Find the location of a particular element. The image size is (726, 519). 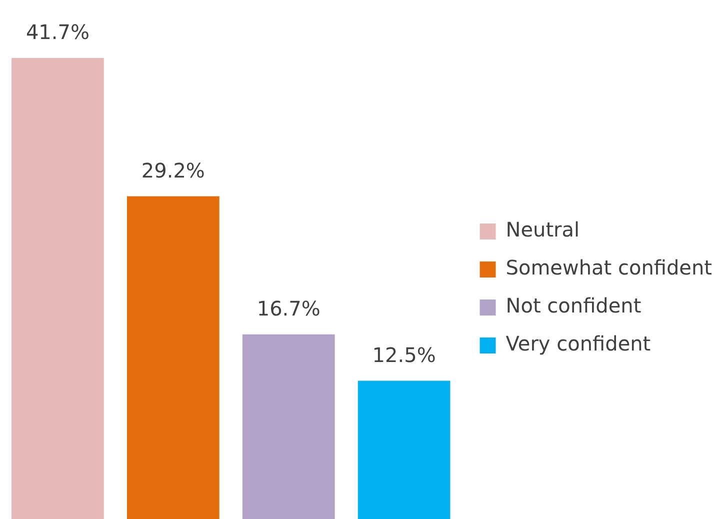

legend-label: Very confident is located at coordinates (578, 344).